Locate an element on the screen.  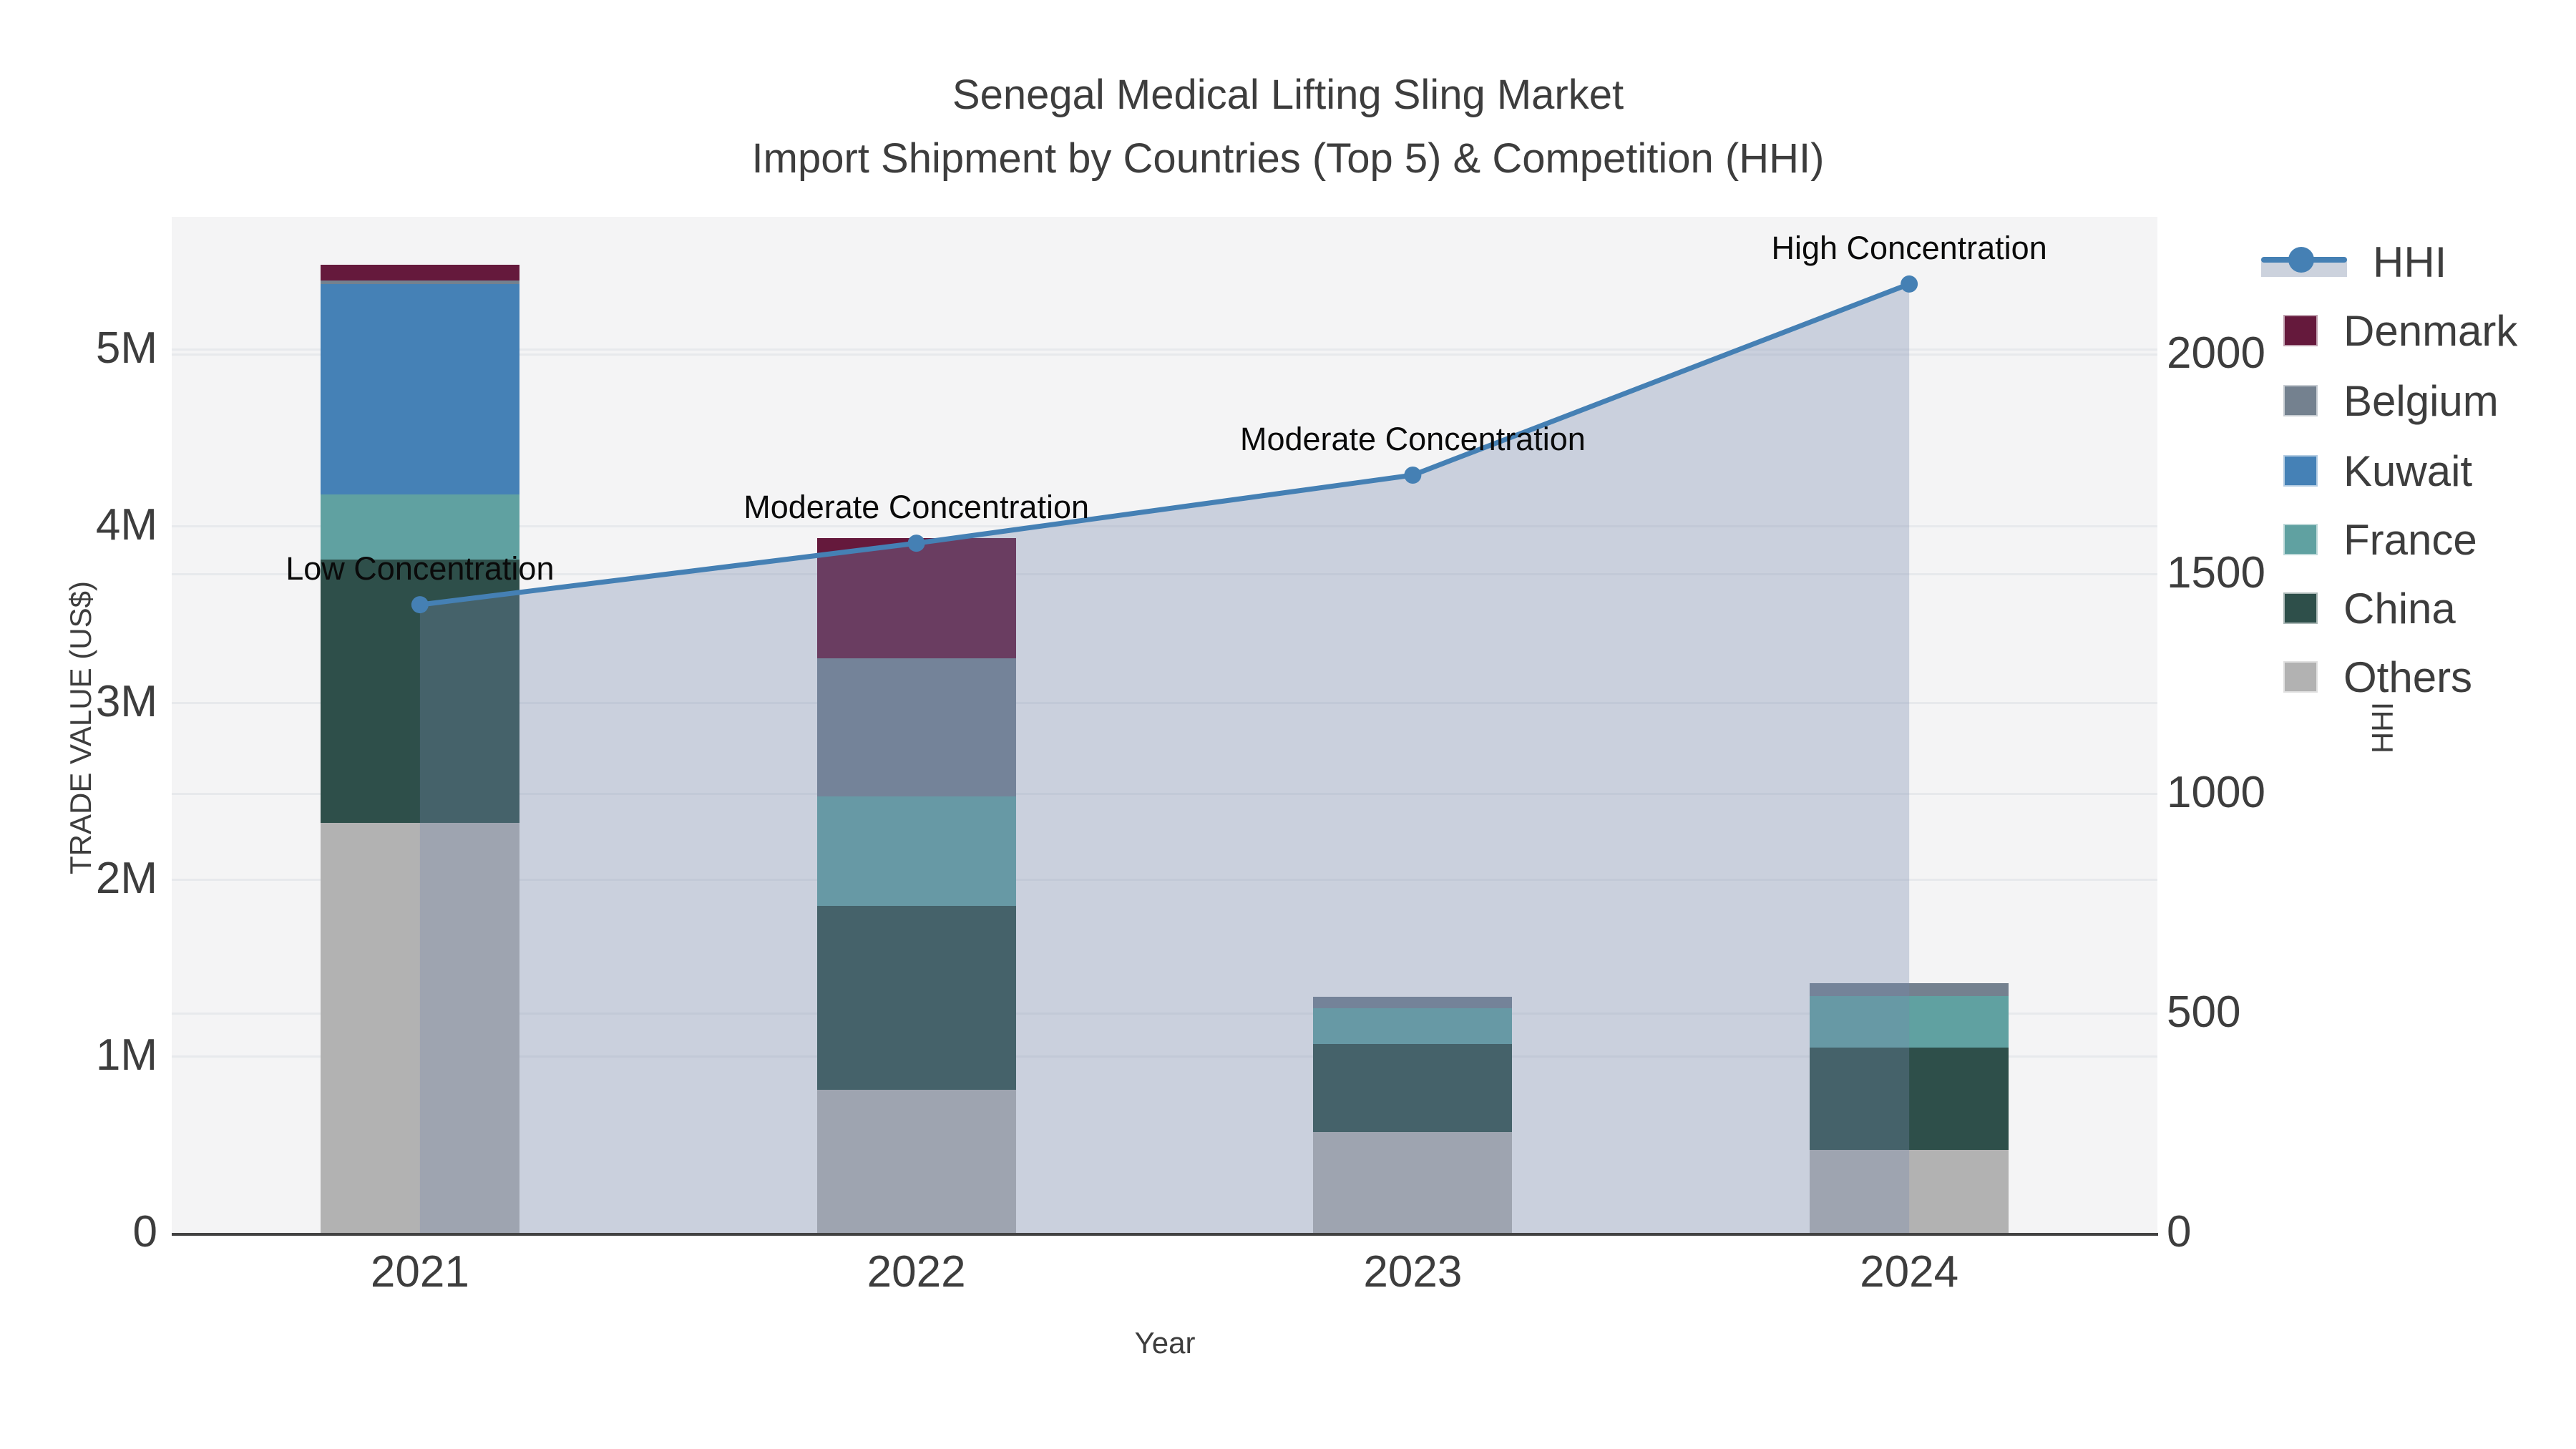
gridline-trade-1M is located at coordinates (1164, 1056).